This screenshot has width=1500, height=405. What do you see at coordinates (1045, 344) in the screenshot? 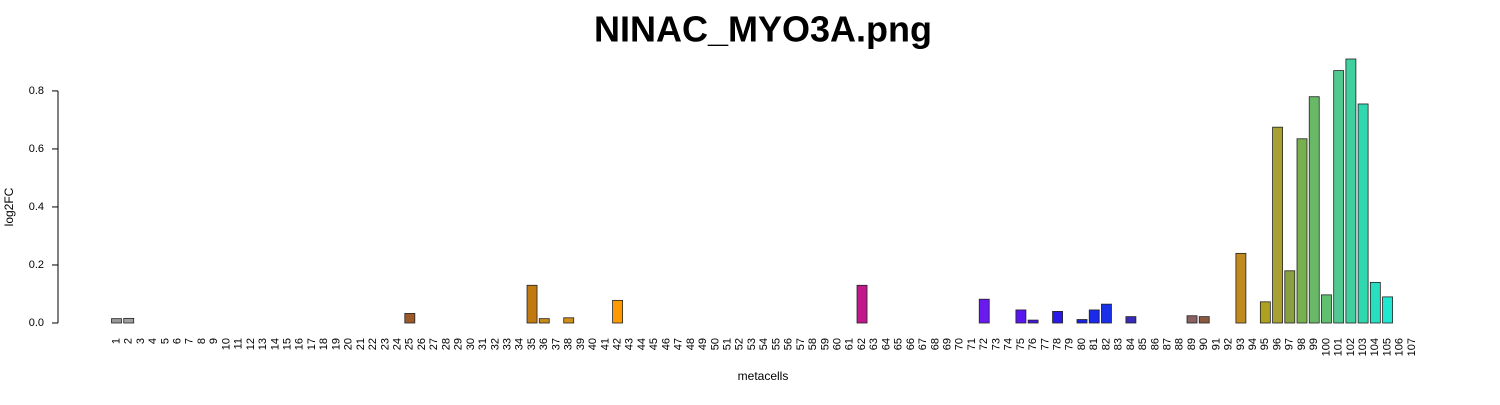
I see `x-tick-label: 77` at bounding box center [1045, 344].